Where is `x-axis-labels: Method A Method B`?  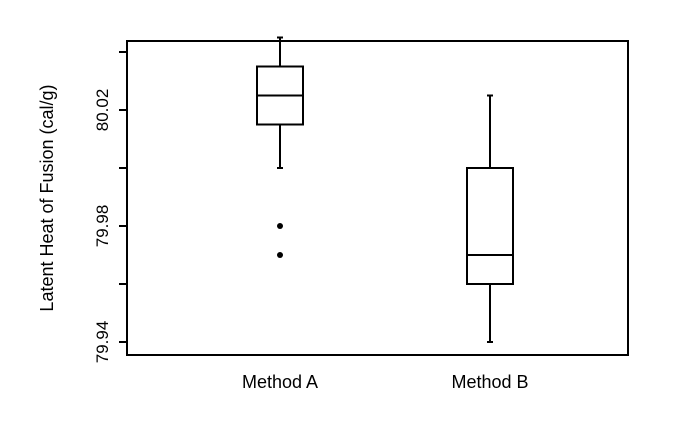
x-axis-labels: Method A Method B is located at coordinates (385, 382).